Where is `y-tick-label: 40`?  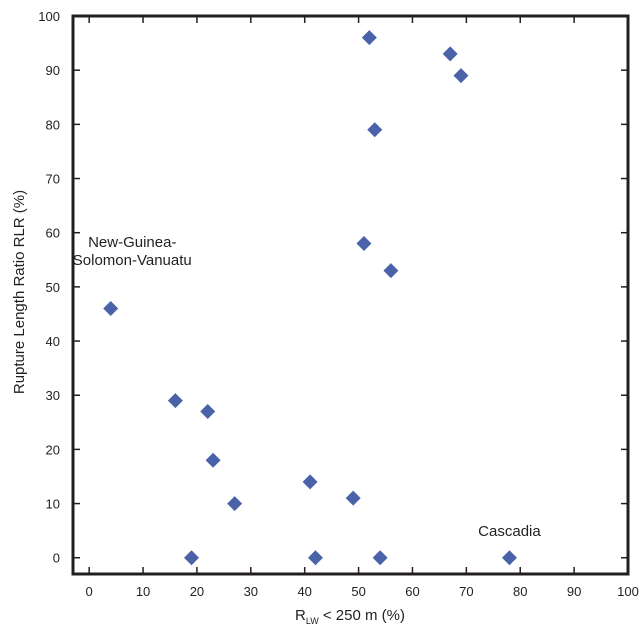 y-tick-label: 40 is located at coordinates (53, 341).